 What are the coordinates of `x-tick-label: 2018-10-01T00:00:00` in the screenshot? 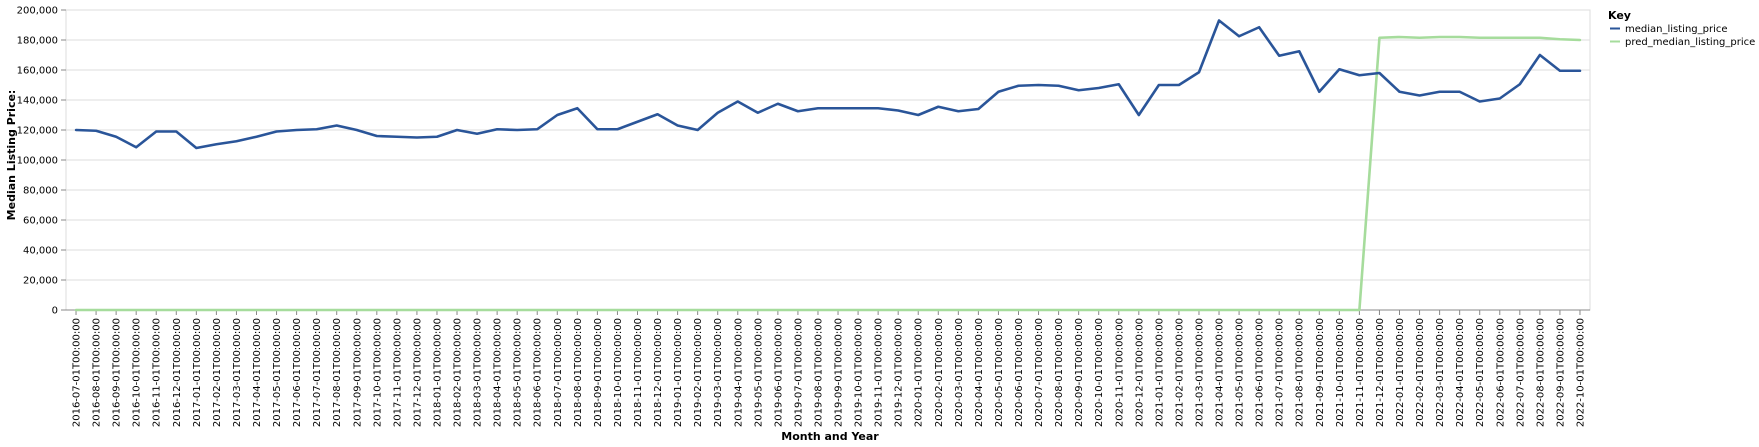 It's located at (618, 372).